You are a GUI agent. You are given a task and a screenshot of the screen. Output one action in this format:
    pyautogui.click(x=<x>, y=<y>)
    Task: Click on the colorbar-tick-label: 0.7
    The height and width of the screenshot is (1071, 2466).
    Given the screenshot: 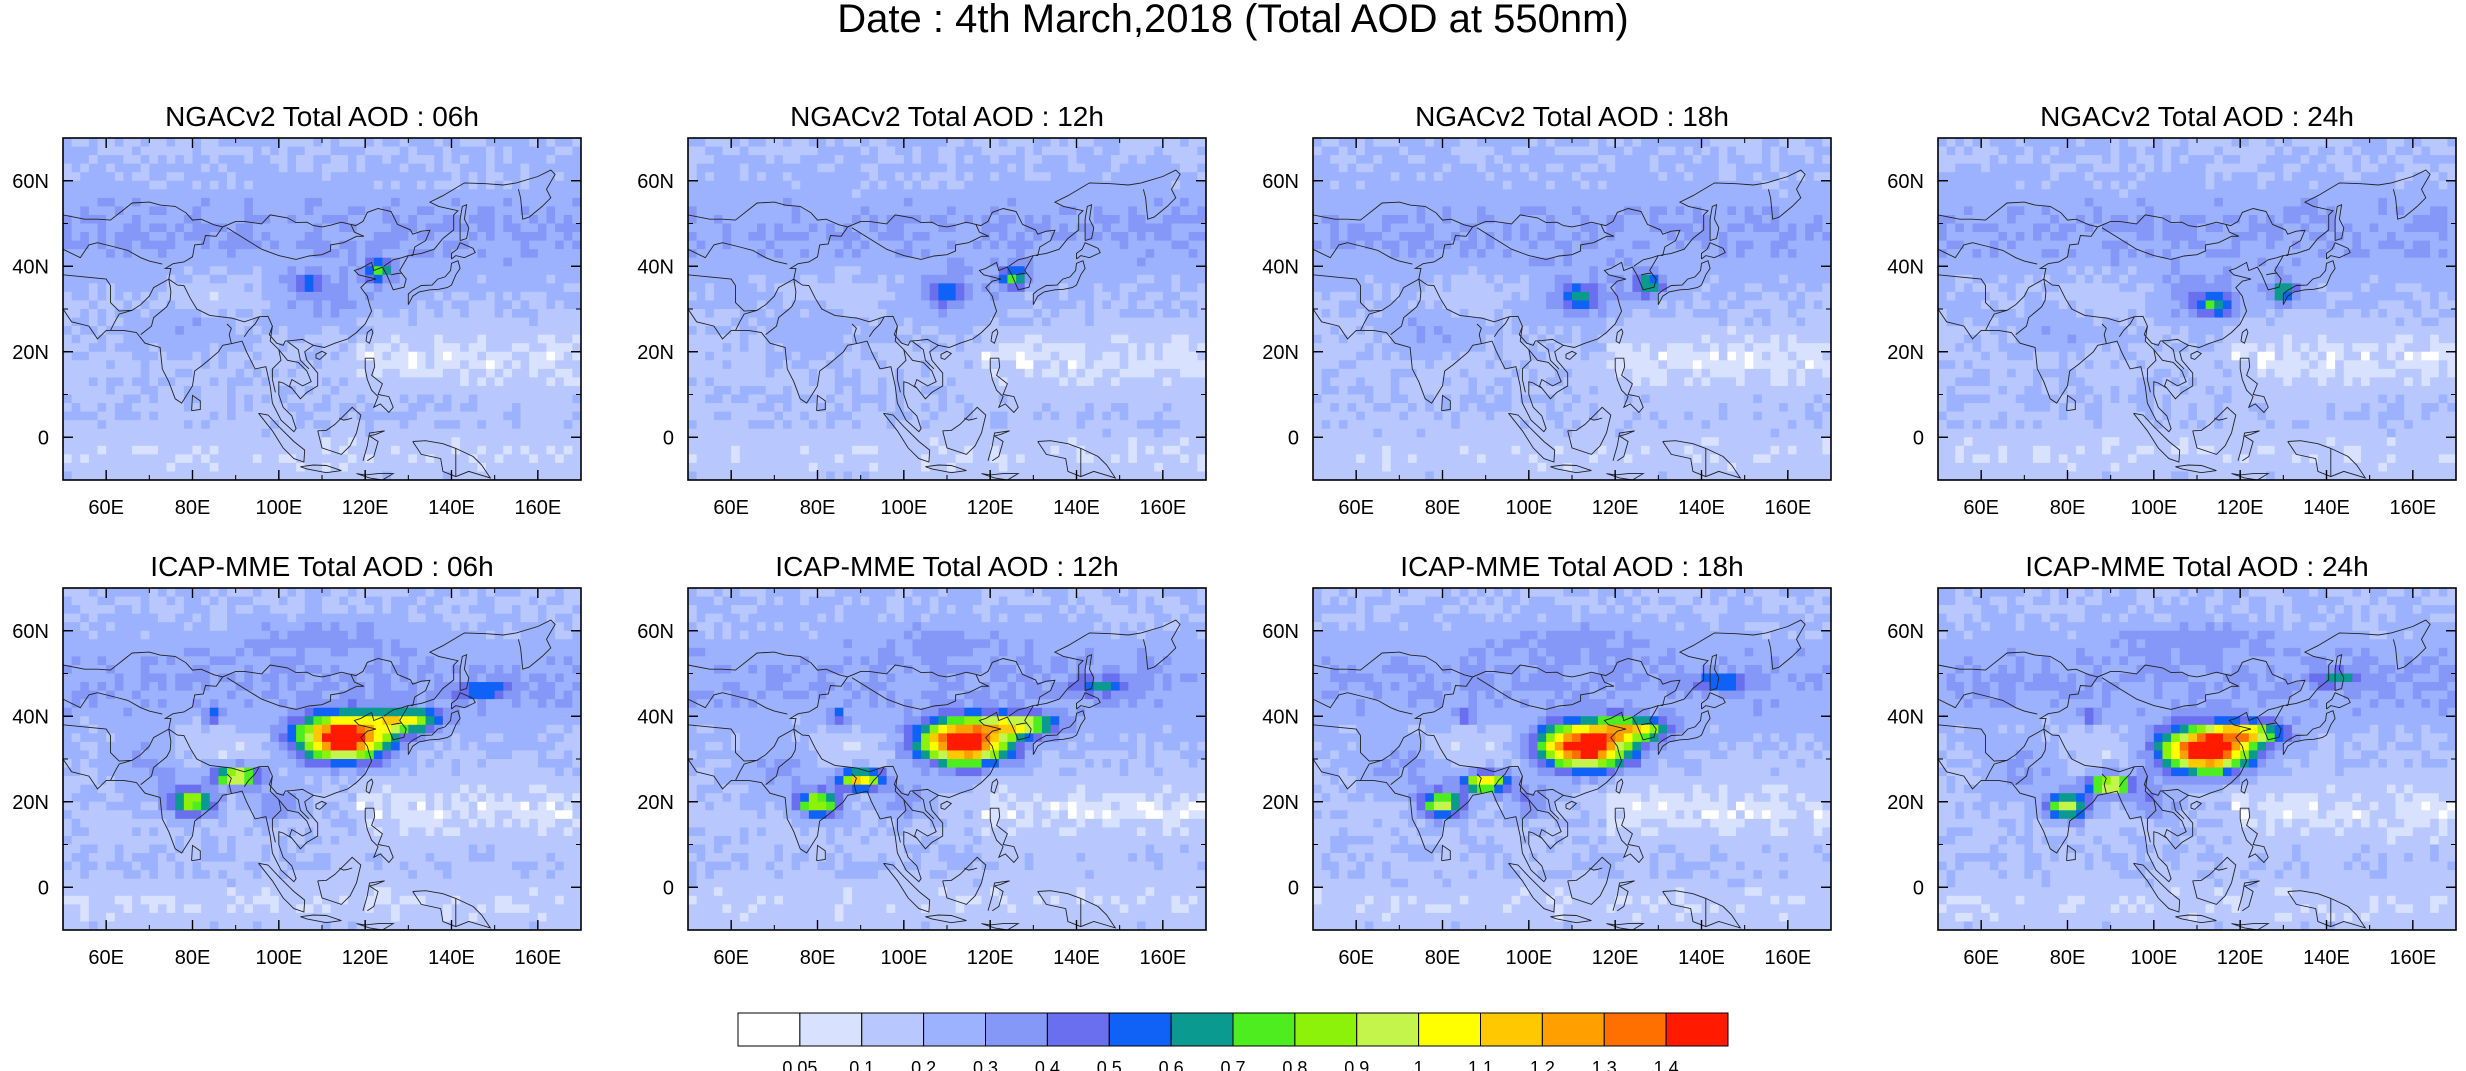 What is the action you would take?
    pyautogui.click(x=1232, y=1064)
    